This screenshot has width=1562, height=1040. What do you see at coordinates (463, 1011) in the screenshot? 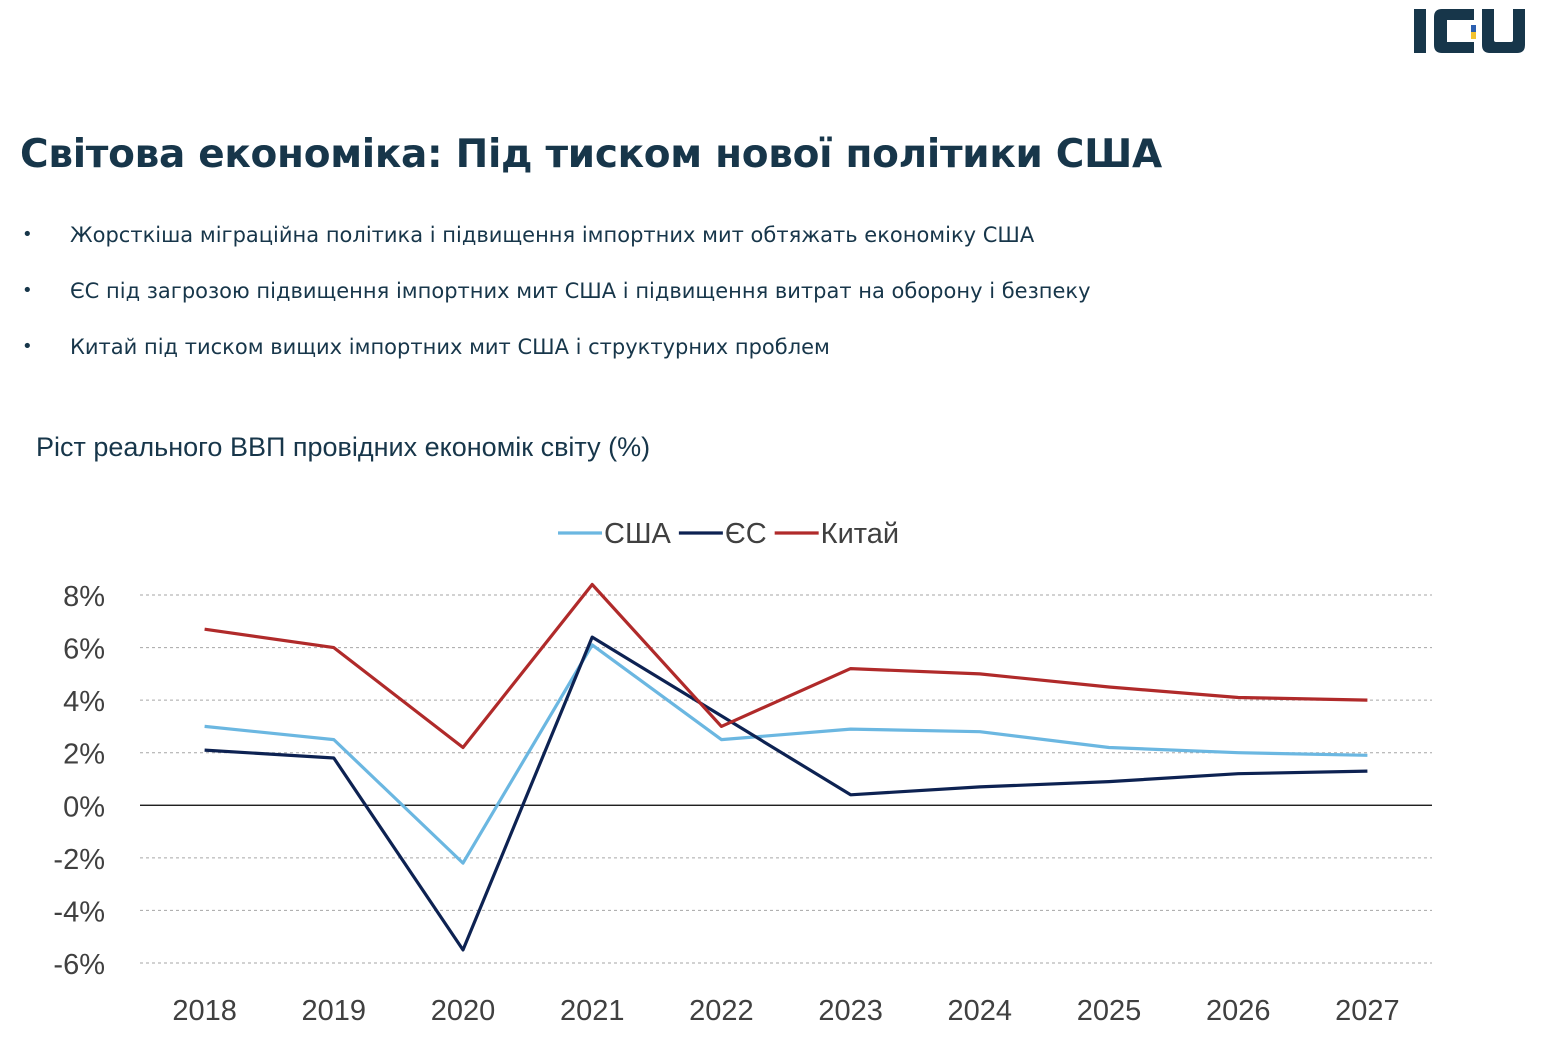
I see `x-tick-label: 2020` at bounding box center [463, 1011].